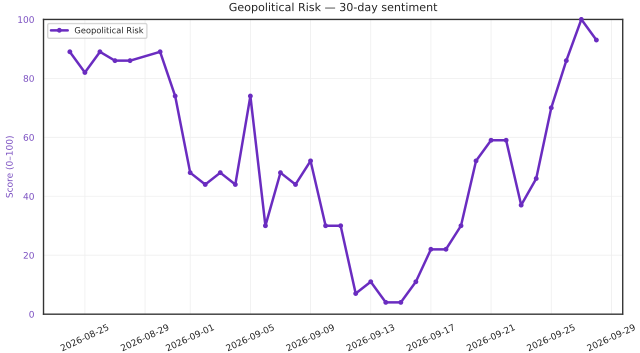 The image size is (640, 353). I want to click on y-tick-label: 80, so click(29, 78).